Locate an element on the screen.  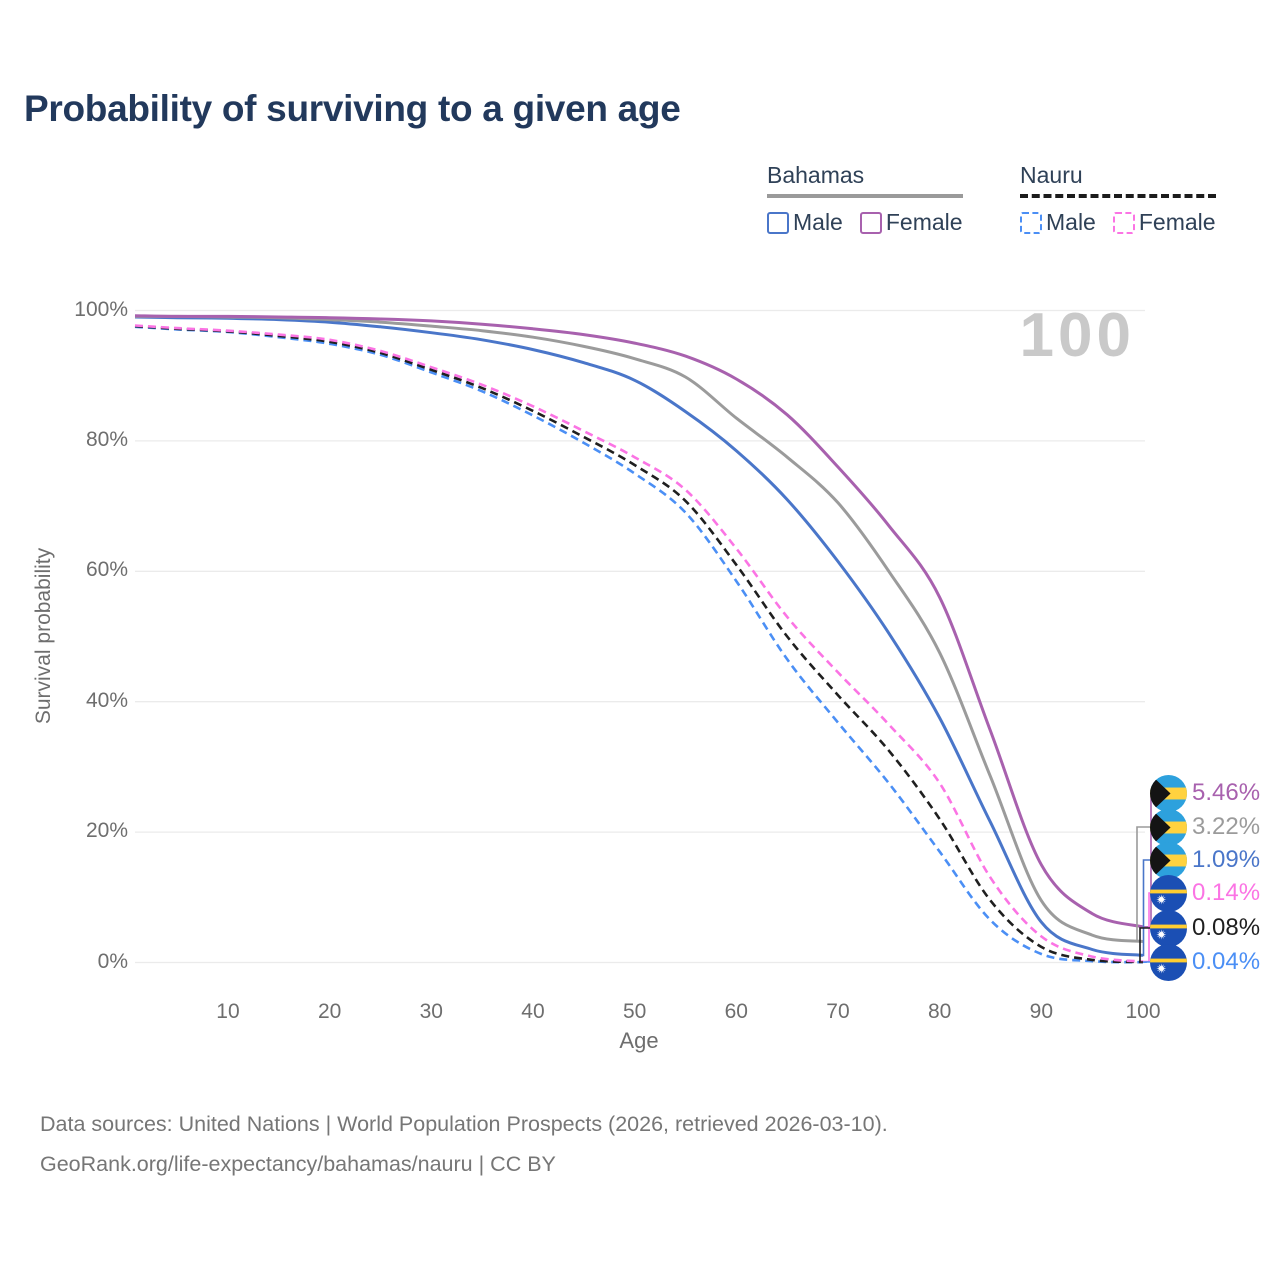
legend-item-nauru-male: Male is located at coordinates (1058, 222).